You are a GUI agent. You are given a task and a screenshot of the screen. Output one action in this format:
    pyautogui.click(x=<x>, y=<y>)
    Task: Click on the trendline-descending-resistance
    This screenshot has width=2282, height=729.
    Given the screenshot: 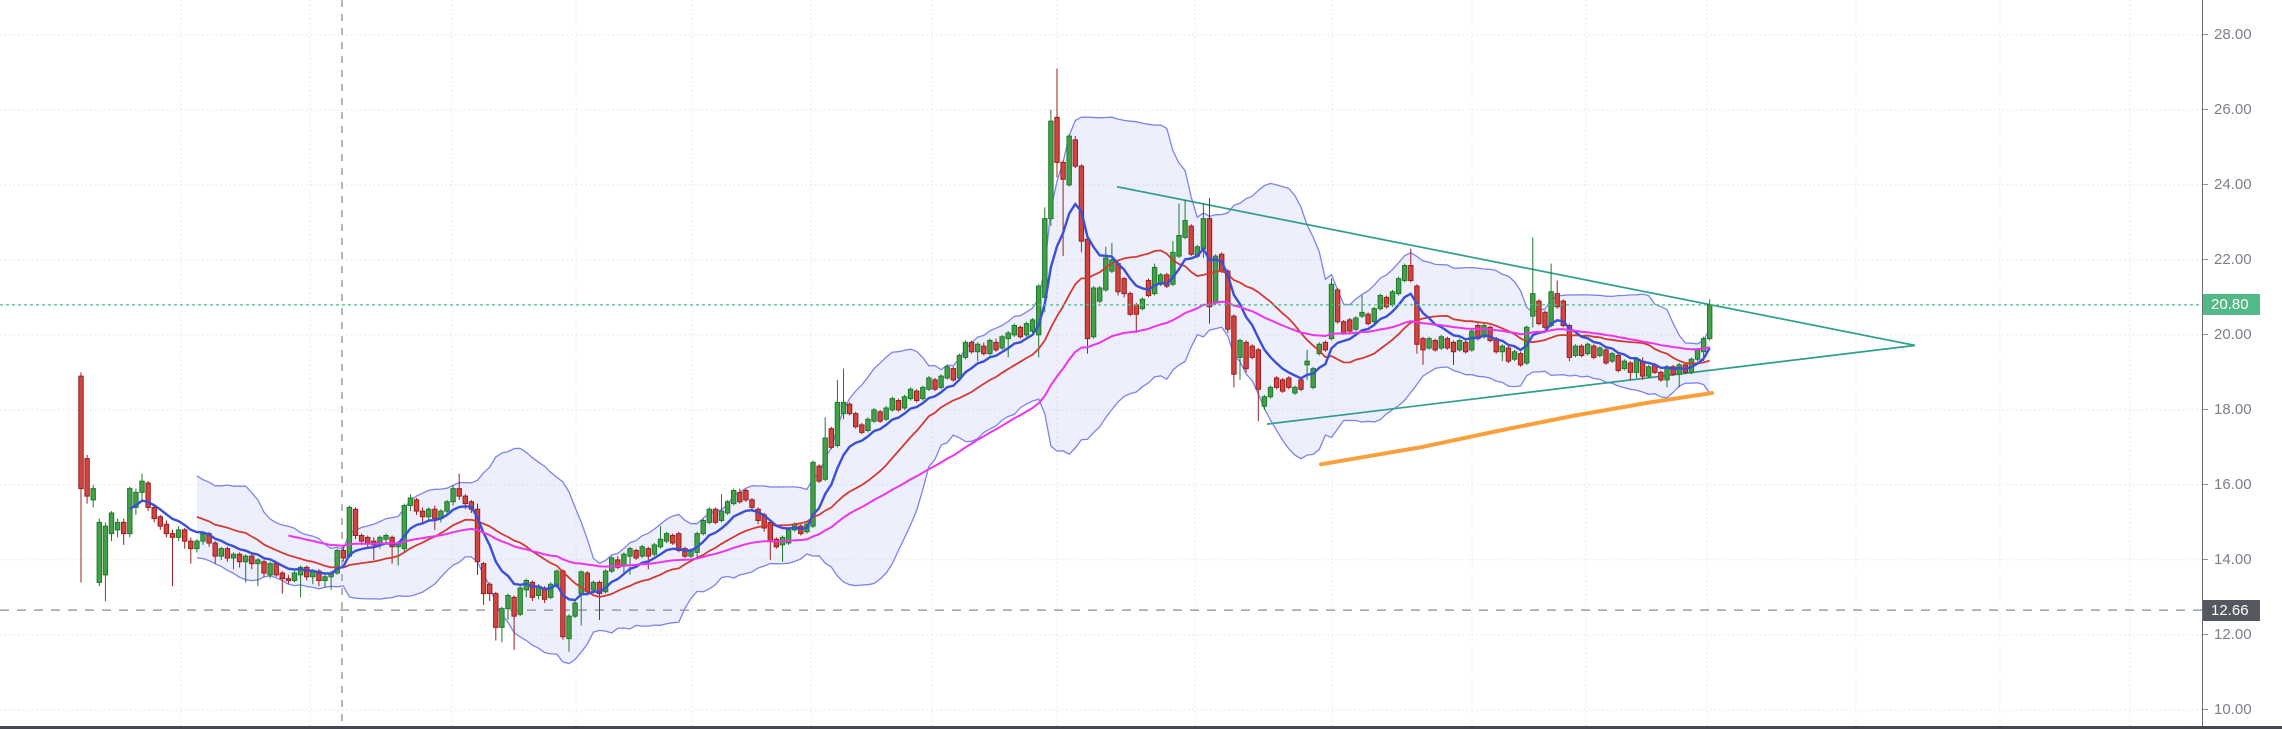 What is the action you would take?
    pyautogui.click(x=1516, y=266)
    